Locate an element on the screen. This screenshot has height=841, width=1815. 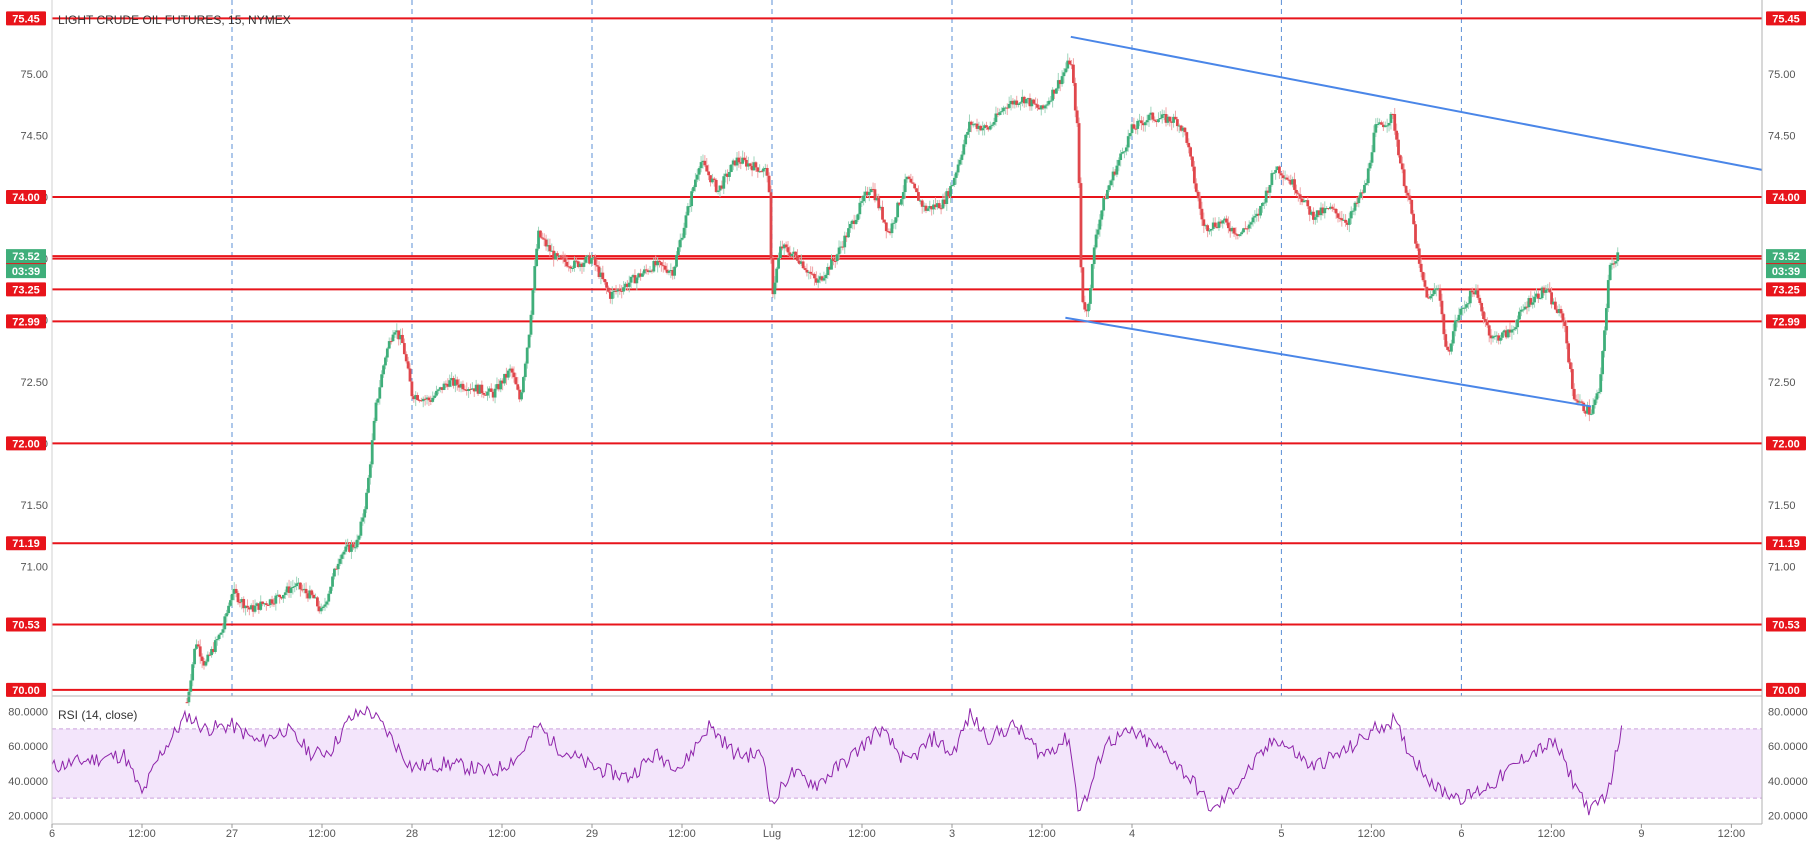
x-tick-label: 3 is located at coordinates (952, 834).